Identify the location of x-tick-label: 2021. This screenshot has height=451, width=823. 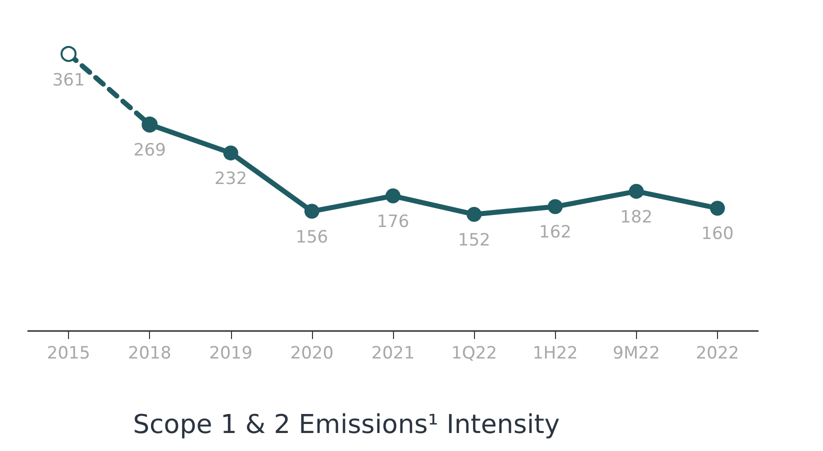
(393, 354).